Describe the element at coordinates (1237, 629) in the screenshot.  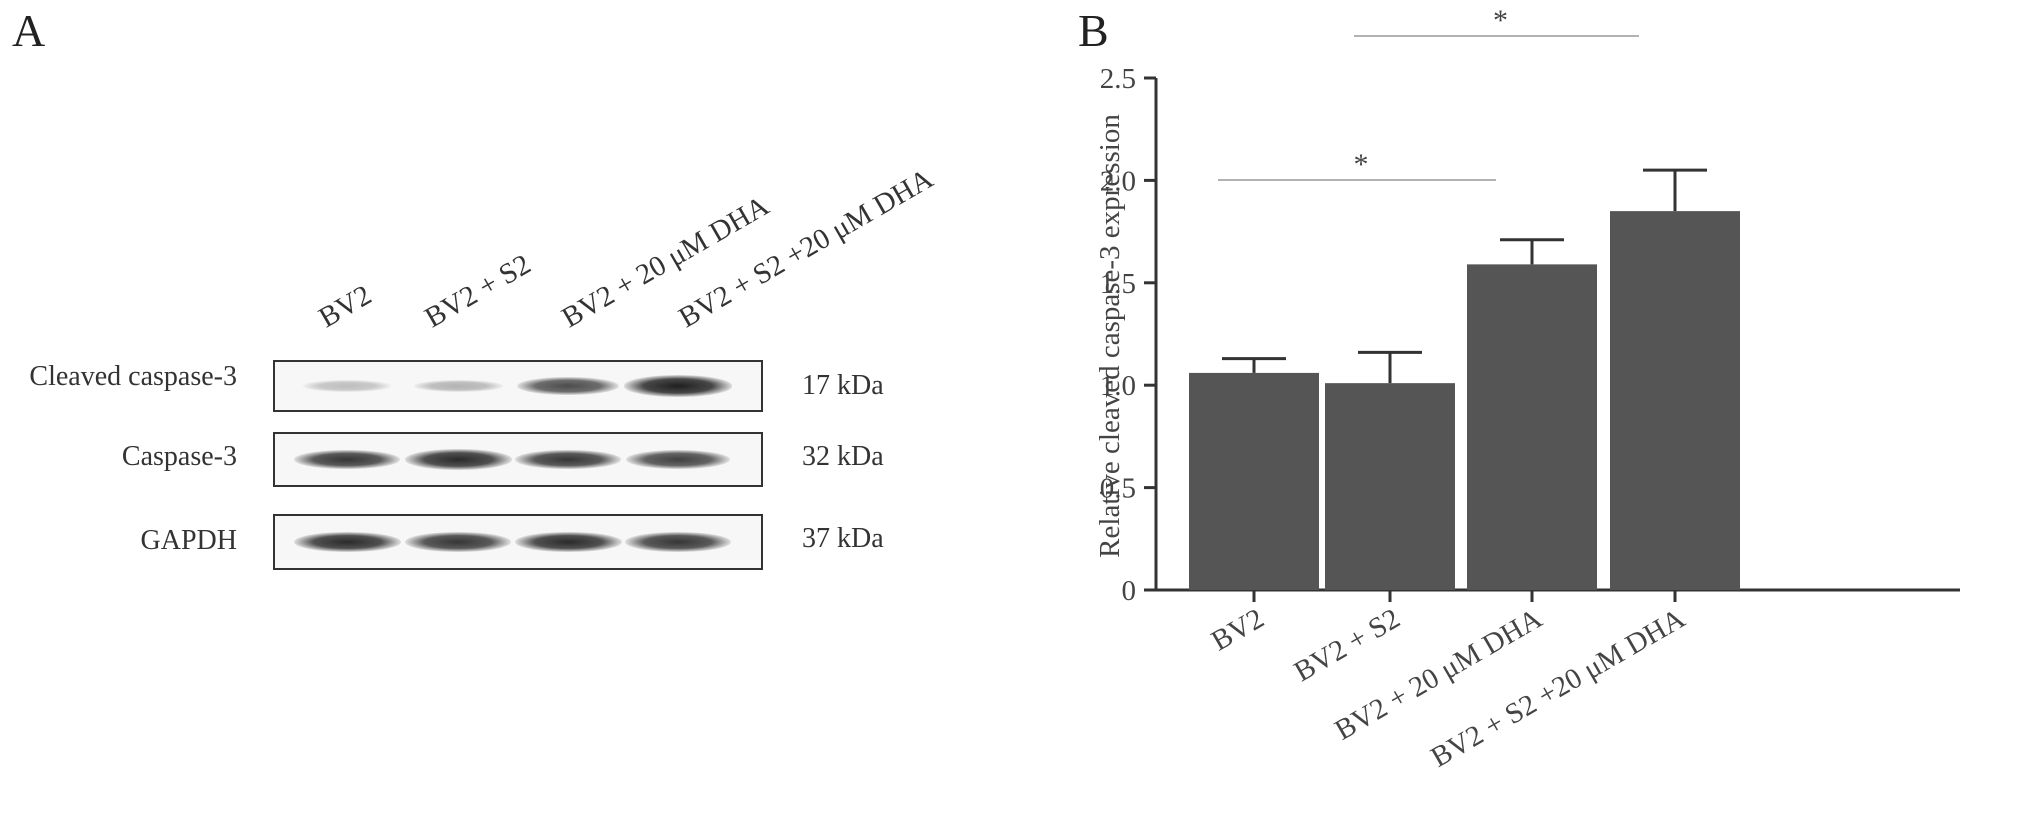
I see `x-tick-label: BV2` at that location.